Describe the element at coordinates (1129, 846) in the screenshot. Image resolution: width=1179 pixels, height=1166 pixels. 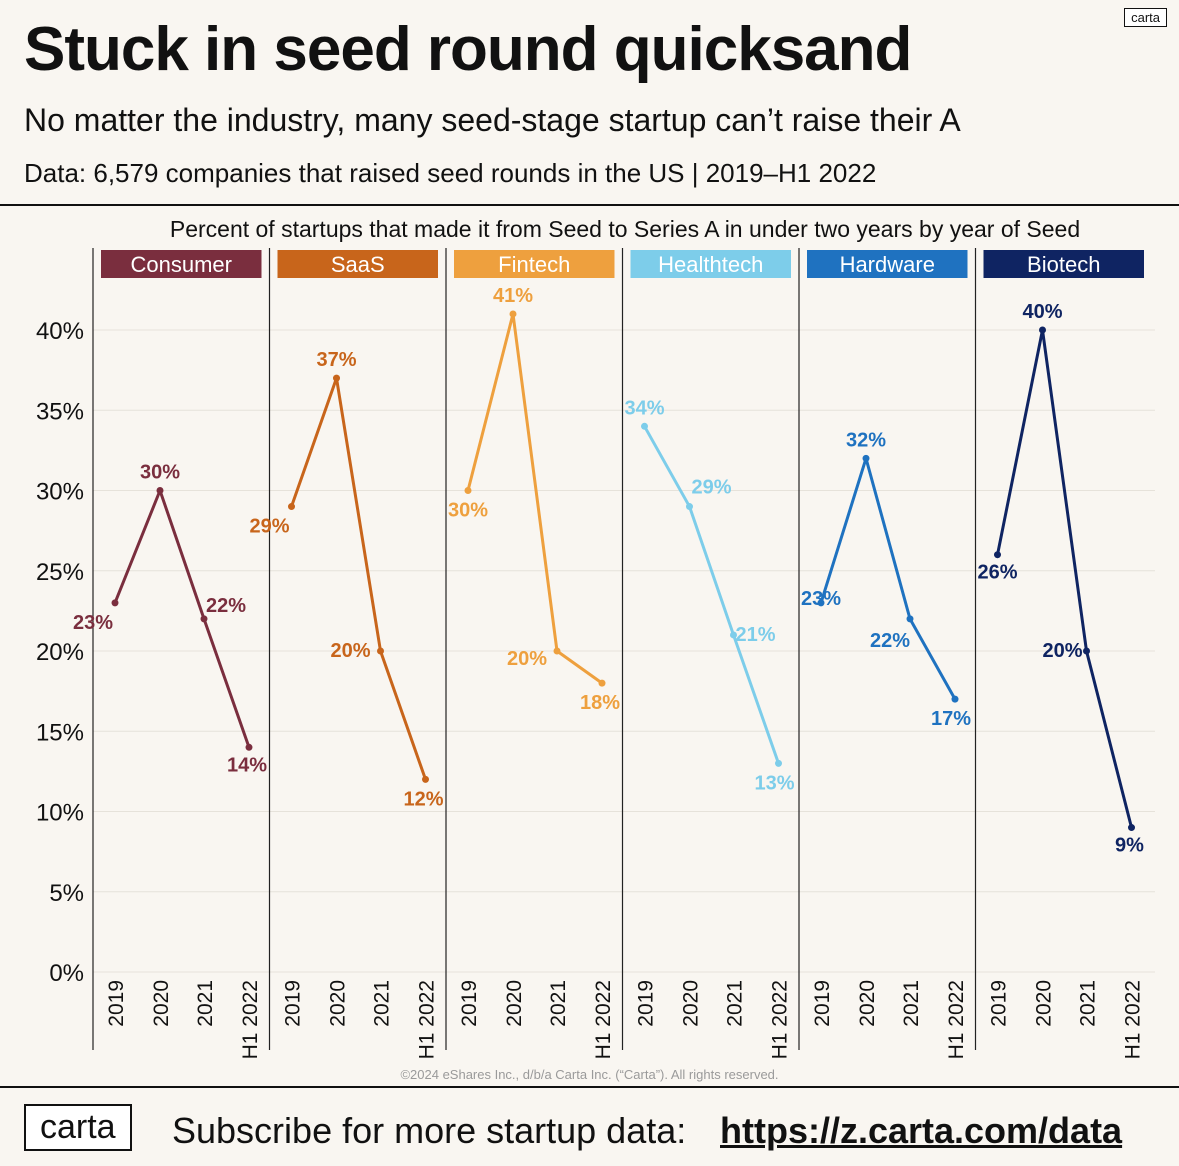
I see `data-label: 9%` at that location.